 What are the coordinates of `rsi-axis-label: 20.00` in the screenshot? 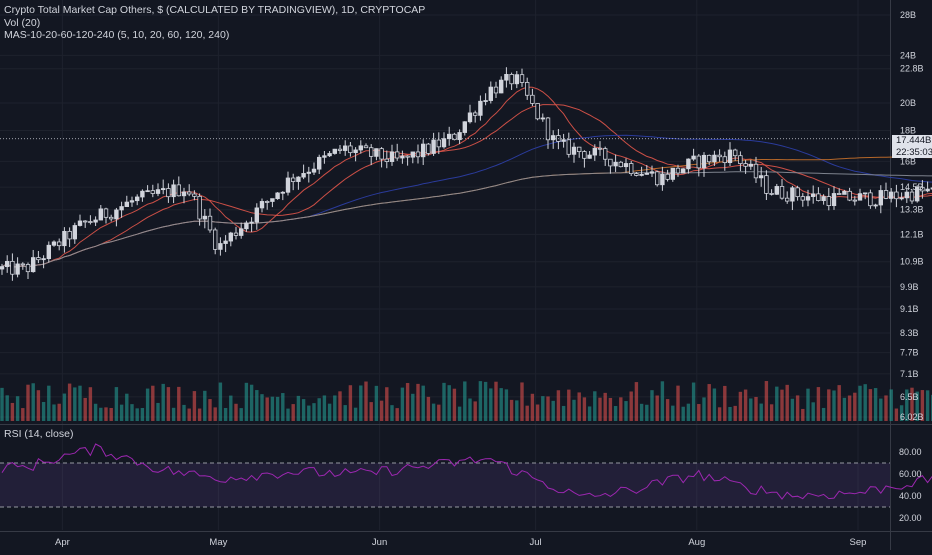 It's located at (910, 518).